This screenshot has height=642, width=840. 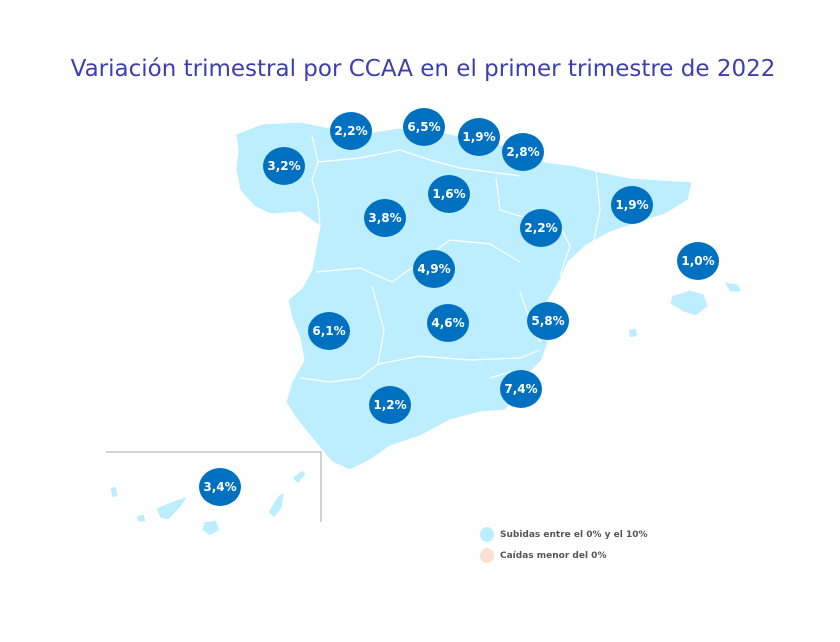 I want to click on bubble-castilla-la-mancha: 4,6%, so click(x=448, y=323).